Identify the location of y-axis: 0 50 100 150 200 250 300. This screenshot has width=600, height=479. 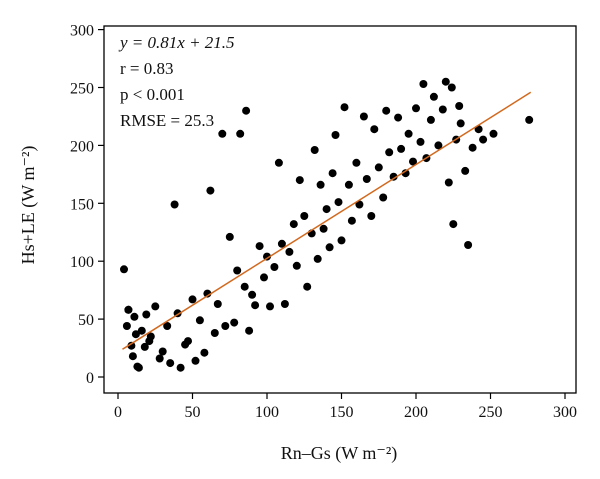
(87, 205).